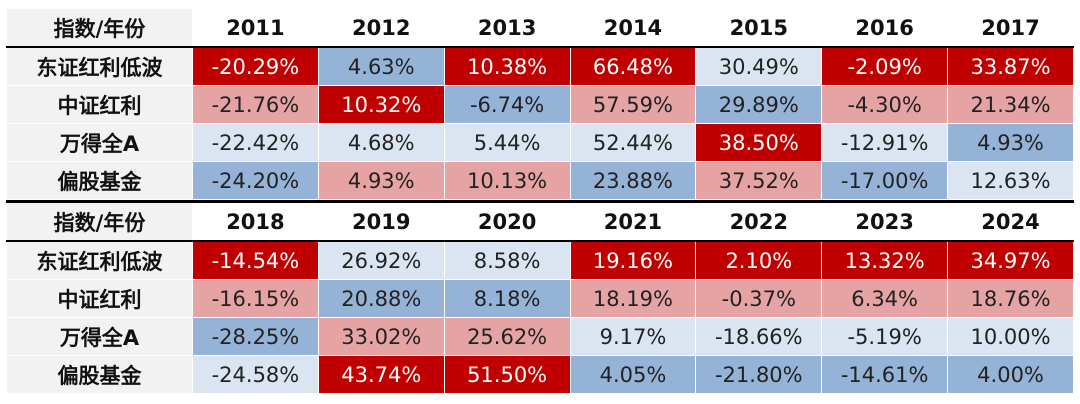 Image resolution: width=1080 pixels, height=404 pixels. I want to click on year-header: 2016, so click(885, 28).